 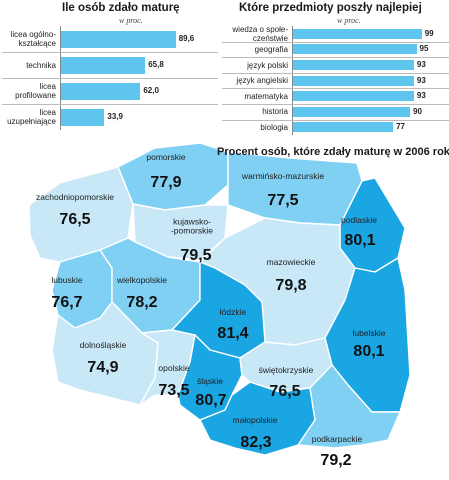 I want to click on left-chart-category-label: technika, so click(x=41, y=65).